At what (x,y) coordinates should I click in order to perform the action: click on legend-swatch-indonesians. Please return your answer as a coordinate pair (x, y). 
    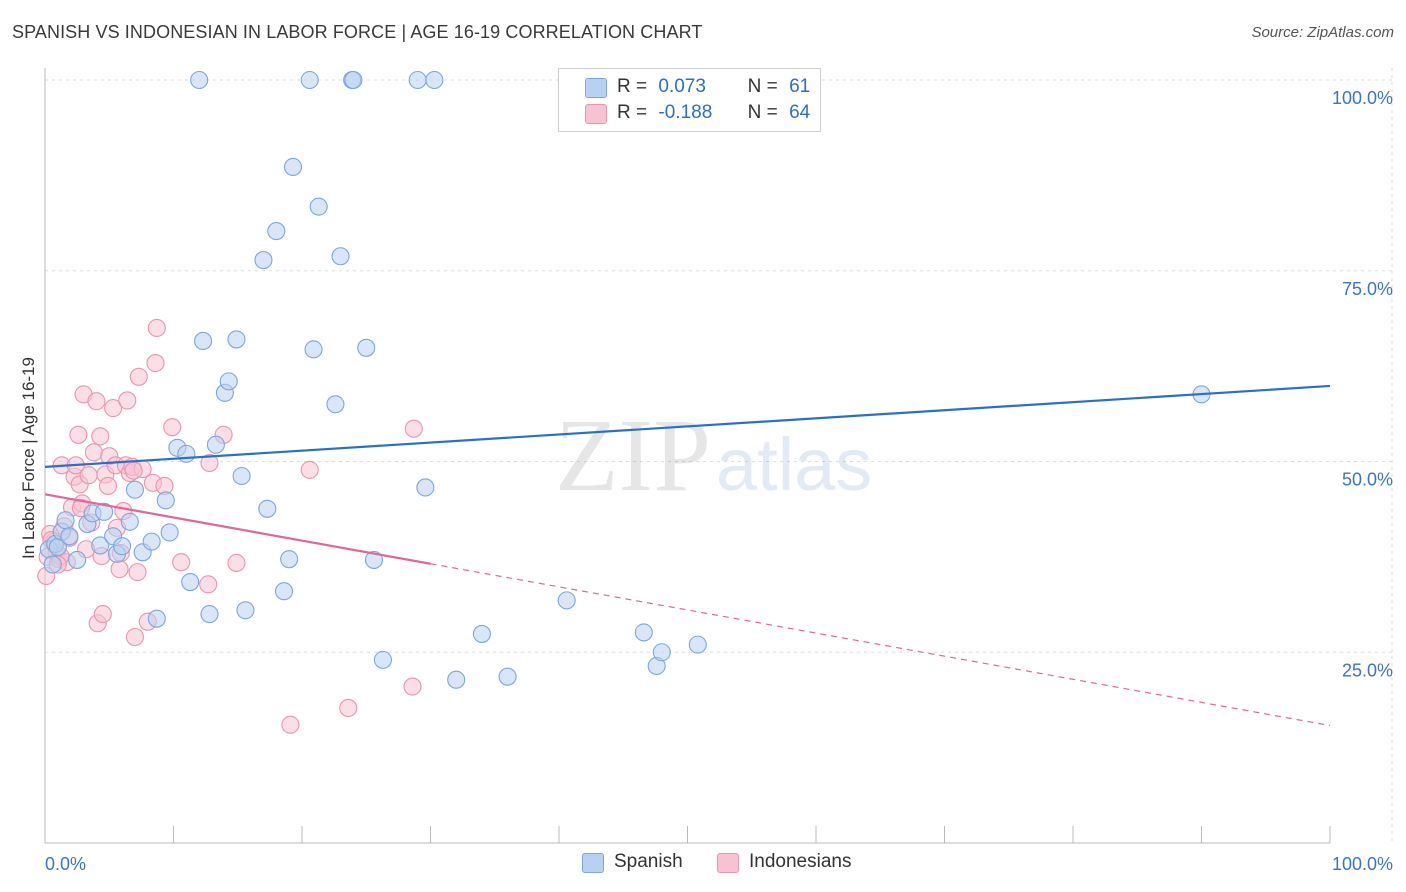
    Looking at the image, I should click on (596, 114).